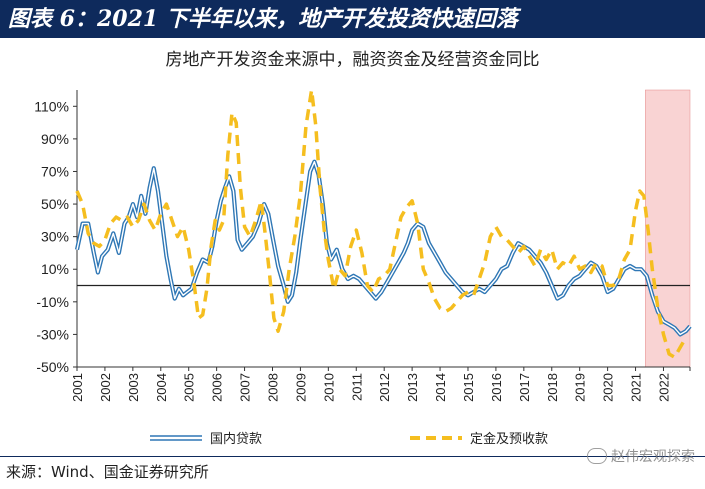  What do you see at coordinates (468, 387) in the screenshot?
I see `x-tick-label: 2015` at bounding box center [468, 387].